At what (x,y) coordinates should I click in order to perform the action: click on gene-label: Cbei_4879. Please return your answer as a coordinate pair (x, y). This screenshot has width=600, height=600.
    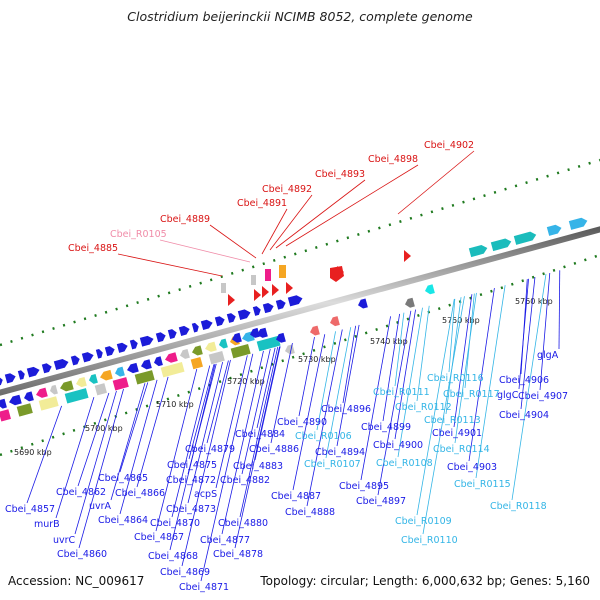
    Looking at the image, I should click on (210, 449).